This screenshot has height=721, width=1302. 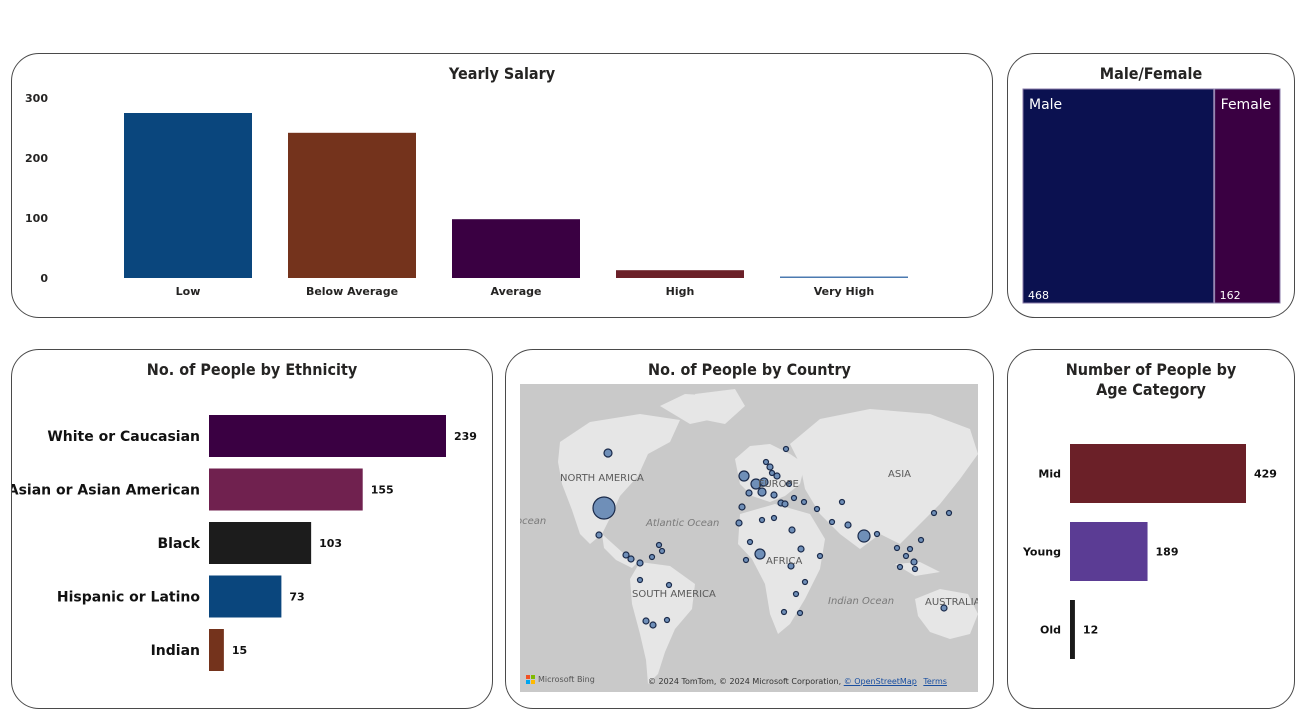 I want to click on y-tick-label: 200, so click(x=36, y=158).